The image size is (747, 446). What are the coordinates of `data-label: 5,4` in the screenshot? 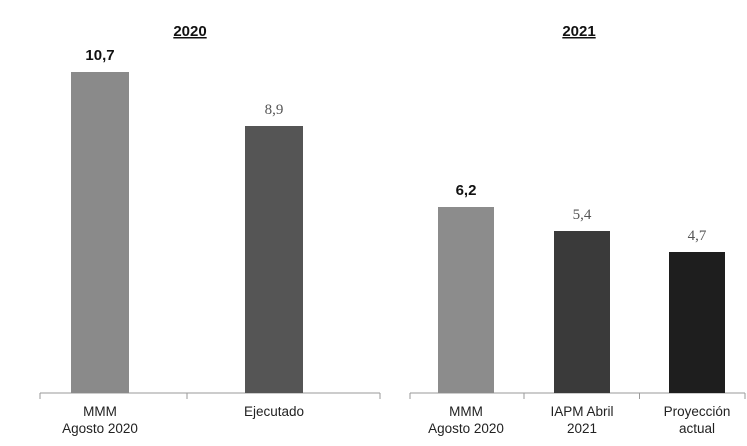 It's located at (582, 215).